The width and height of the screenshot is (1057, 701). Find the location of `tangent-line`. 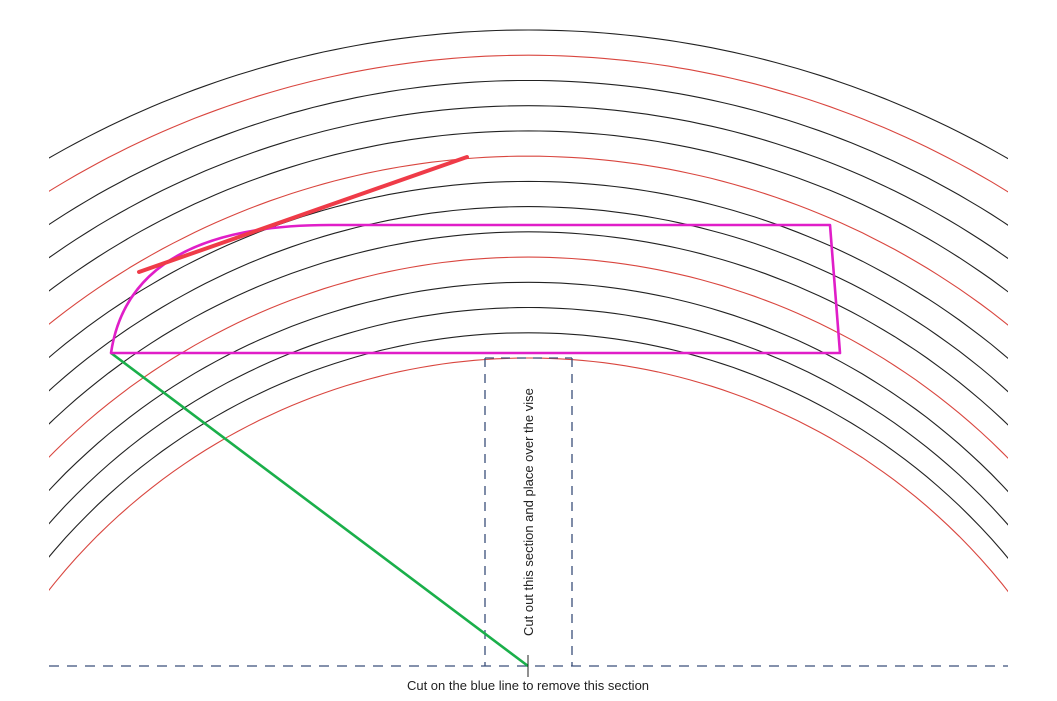

tangent-line is located at coordinates (303, 214).